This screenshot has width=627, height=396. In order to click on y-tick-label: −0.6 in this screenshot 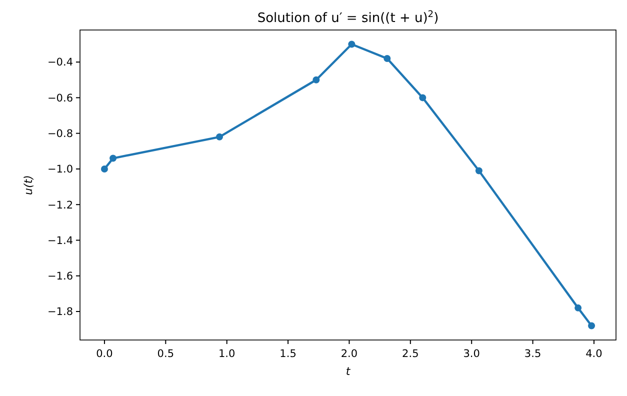, I will do `click(61, 98)`.